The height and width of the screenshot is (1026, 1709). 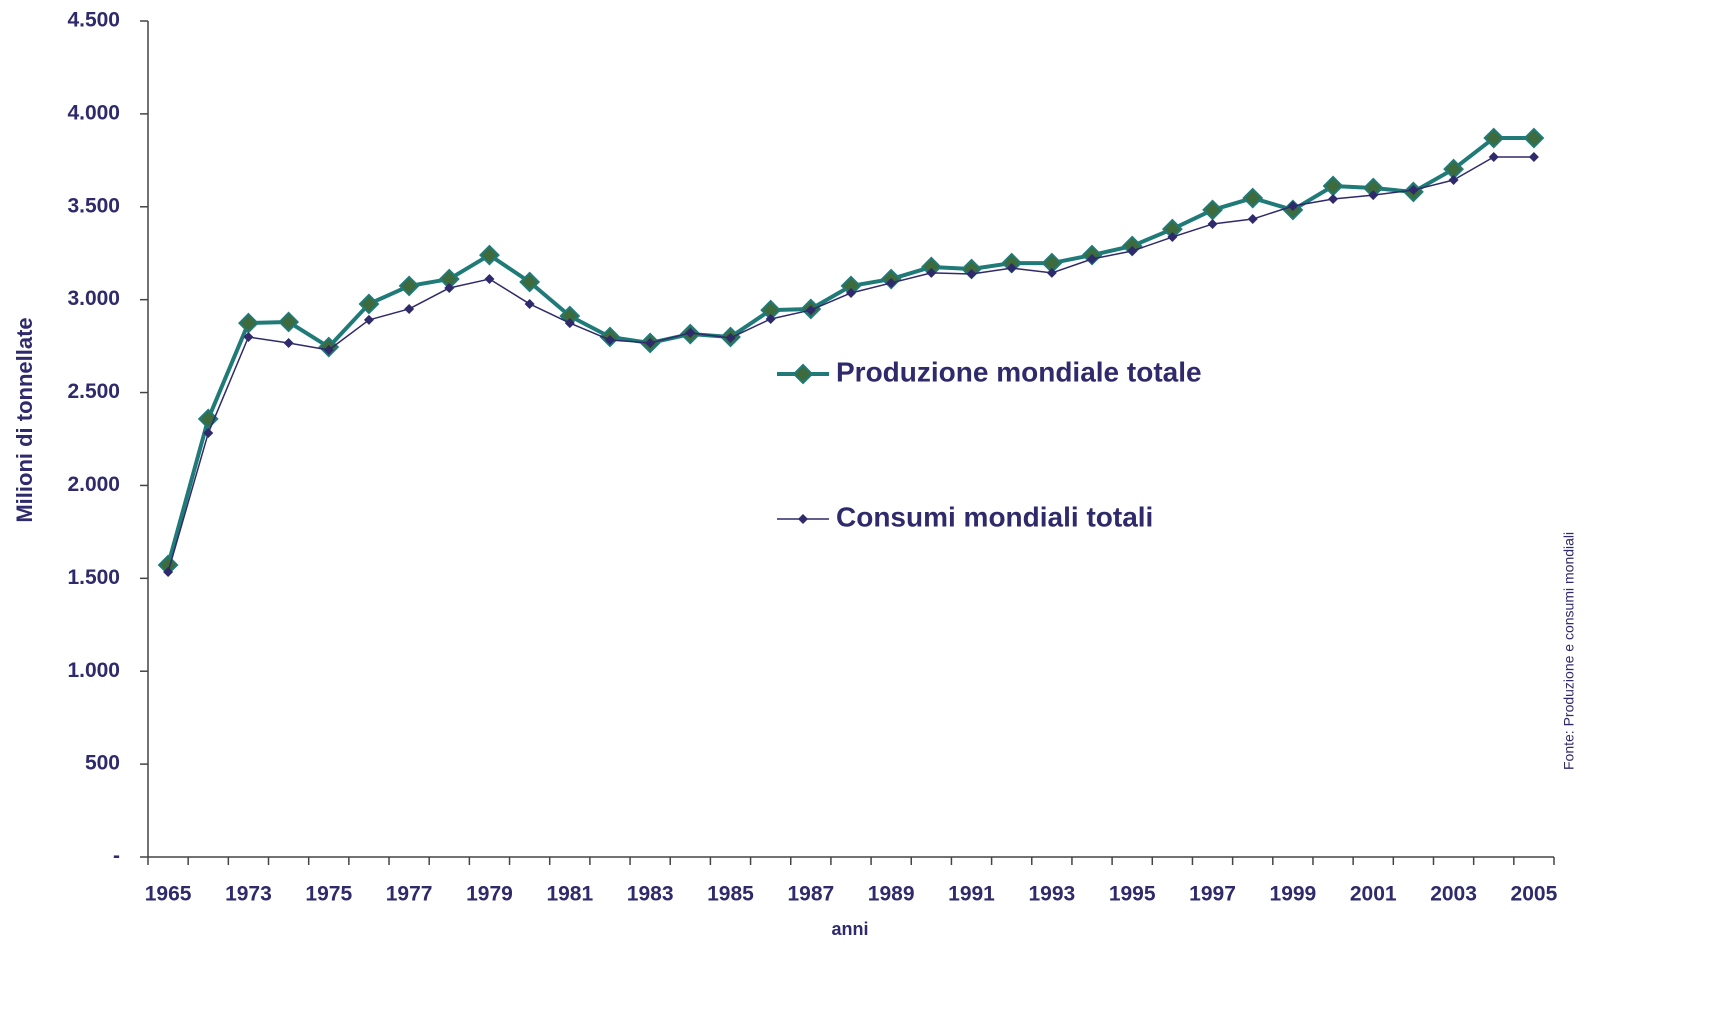 I want to click on x-tick-label: 1977, so click(x=409, y=894).